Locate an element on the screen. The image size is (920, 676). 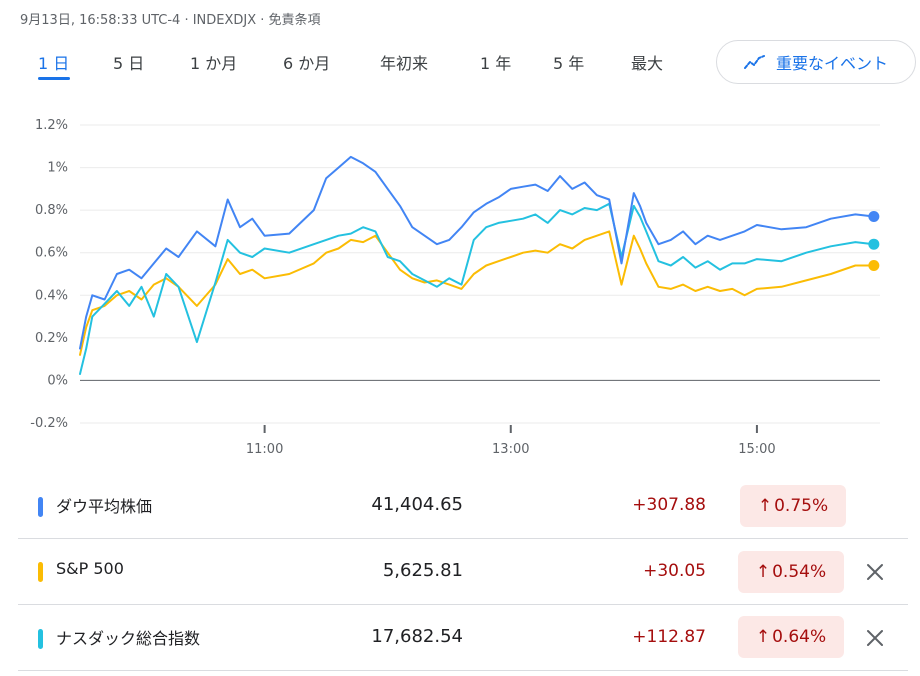
x-tick-label: 15:00 is located at coordinates (756, 449).